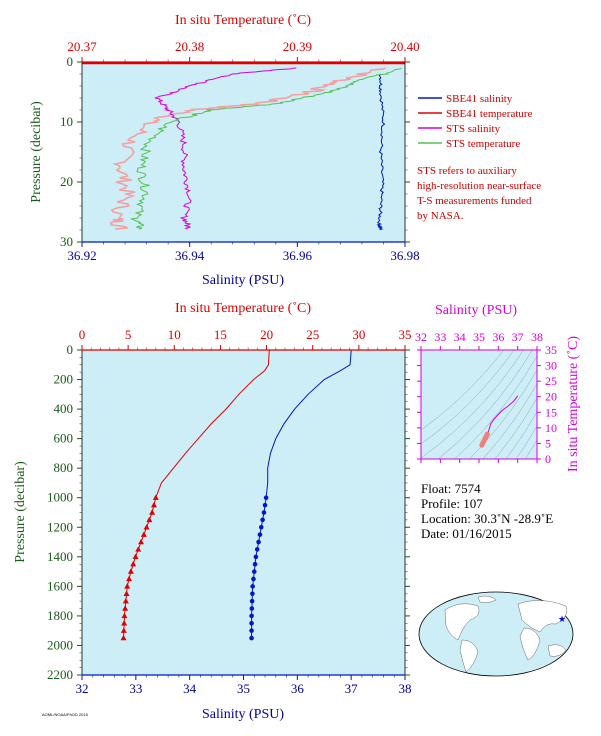 This screenshot has width=601, height=736. What do you see at coordinates (479, 186) in the screenshot?
I see `note-line-2: high-resolution near-surface` at bounding box center [479, 186].